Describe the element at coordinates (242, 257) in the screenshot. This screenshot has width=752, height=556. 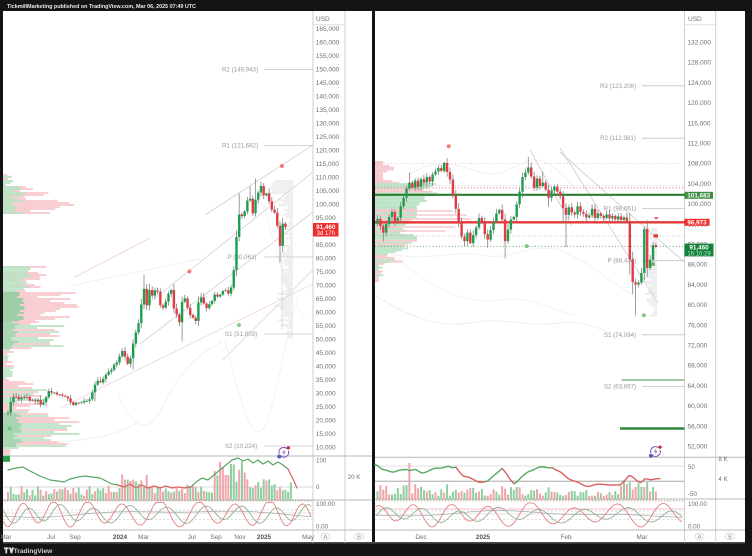
I see `svg-text: P (80,063)` at that location.